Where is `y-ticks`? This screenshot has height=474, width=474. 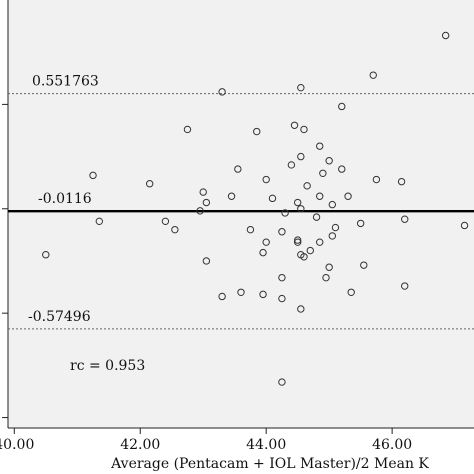
y-ticks is located at coordinates (5, 261).